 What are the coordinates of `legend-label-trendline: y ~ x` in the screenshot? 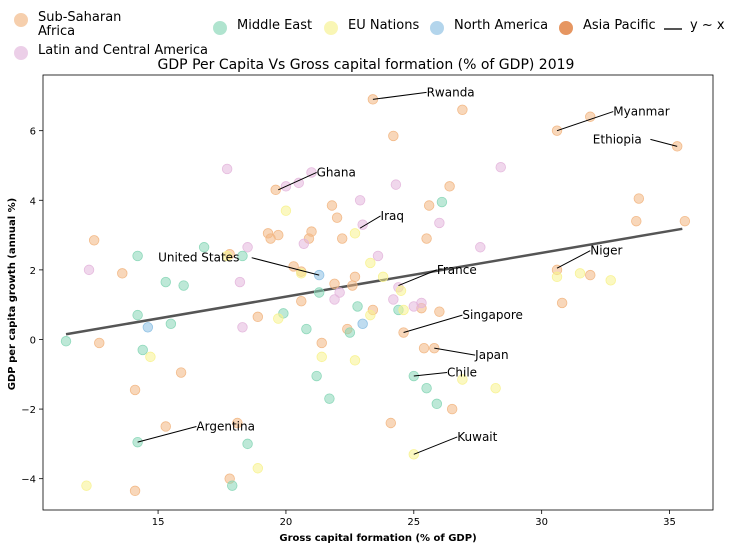 It's located at (707, 25).